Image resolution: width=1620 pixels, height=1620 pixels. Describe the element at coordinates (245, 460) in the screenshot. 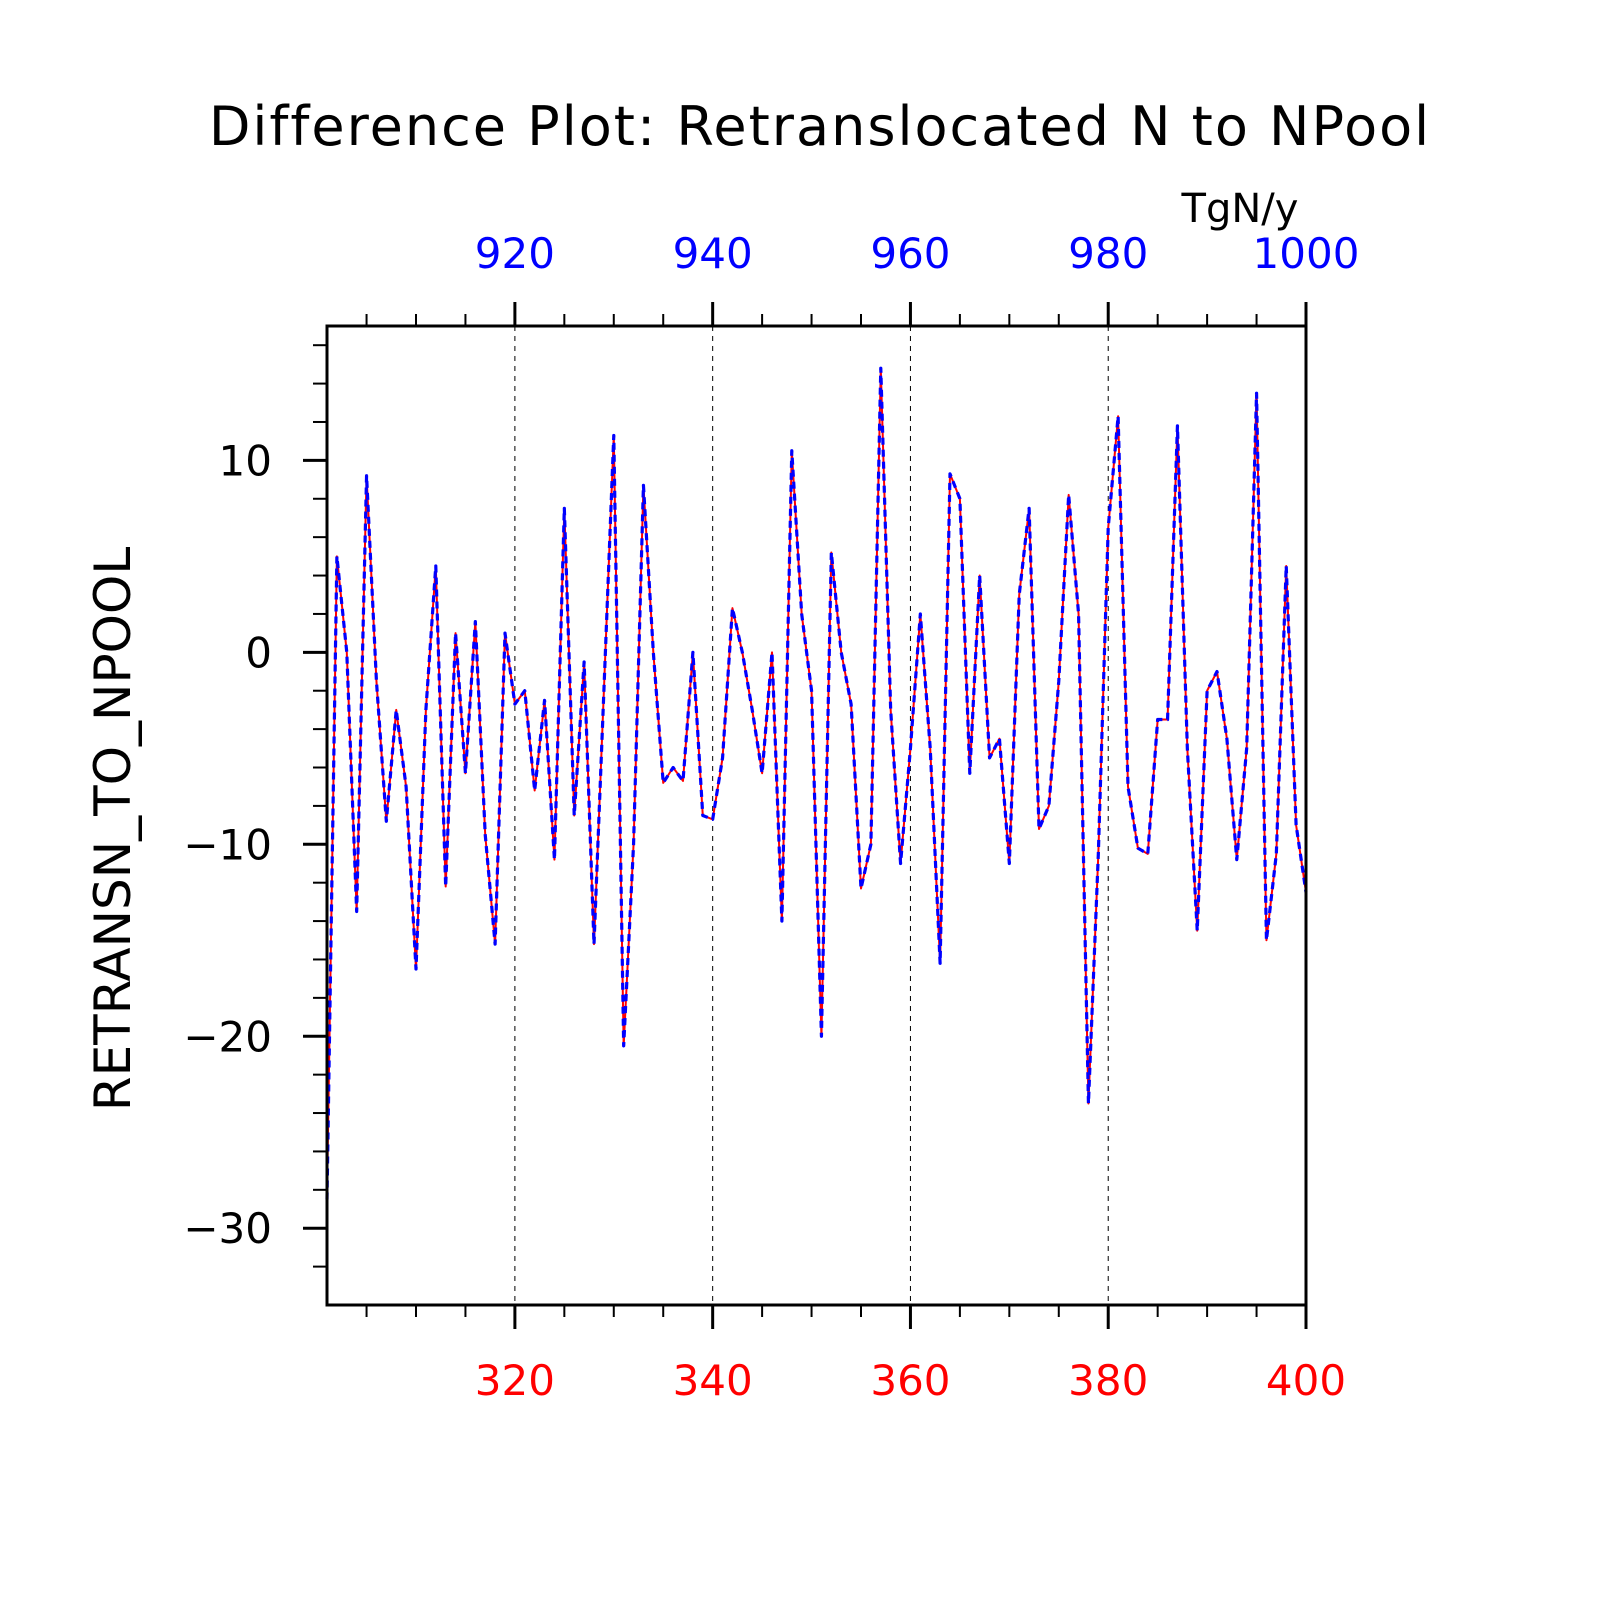

I see `y-tick-label: 10` at that location.